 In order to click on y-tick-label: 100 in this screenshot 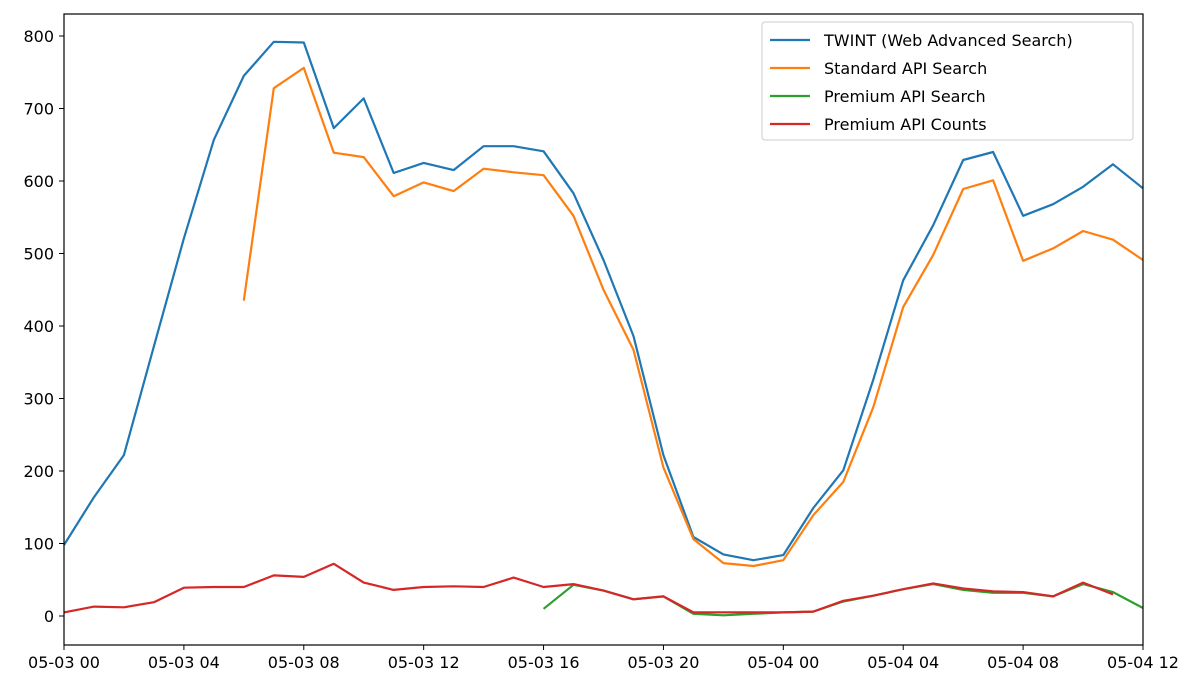, I will do `click(38, 544)`.